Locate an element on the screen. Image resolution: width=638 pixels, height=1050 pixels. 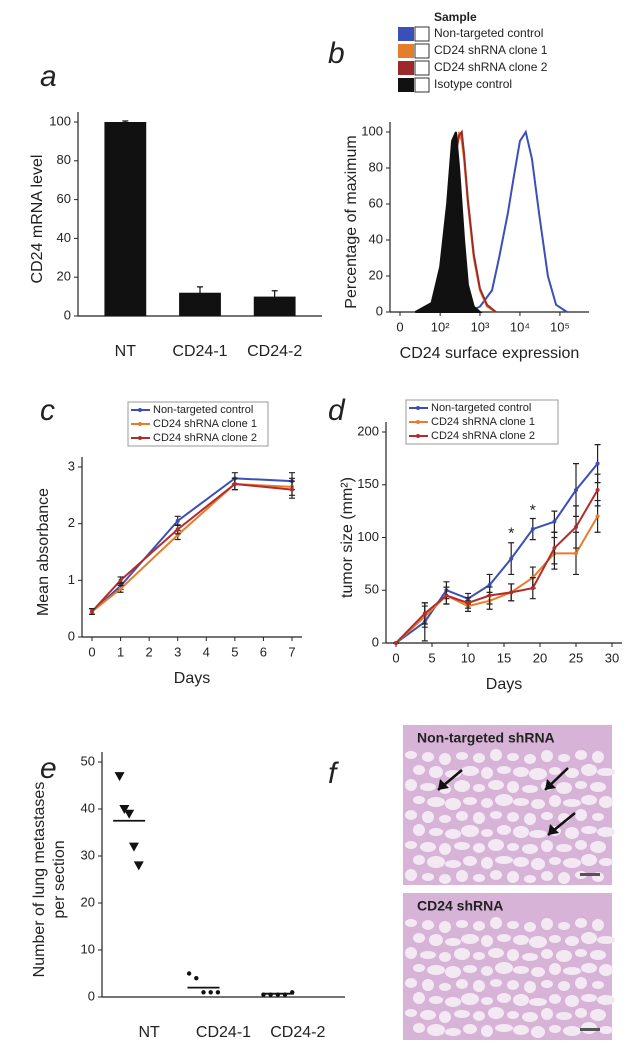
panel-letter: f is located at coordinates (333, 773).